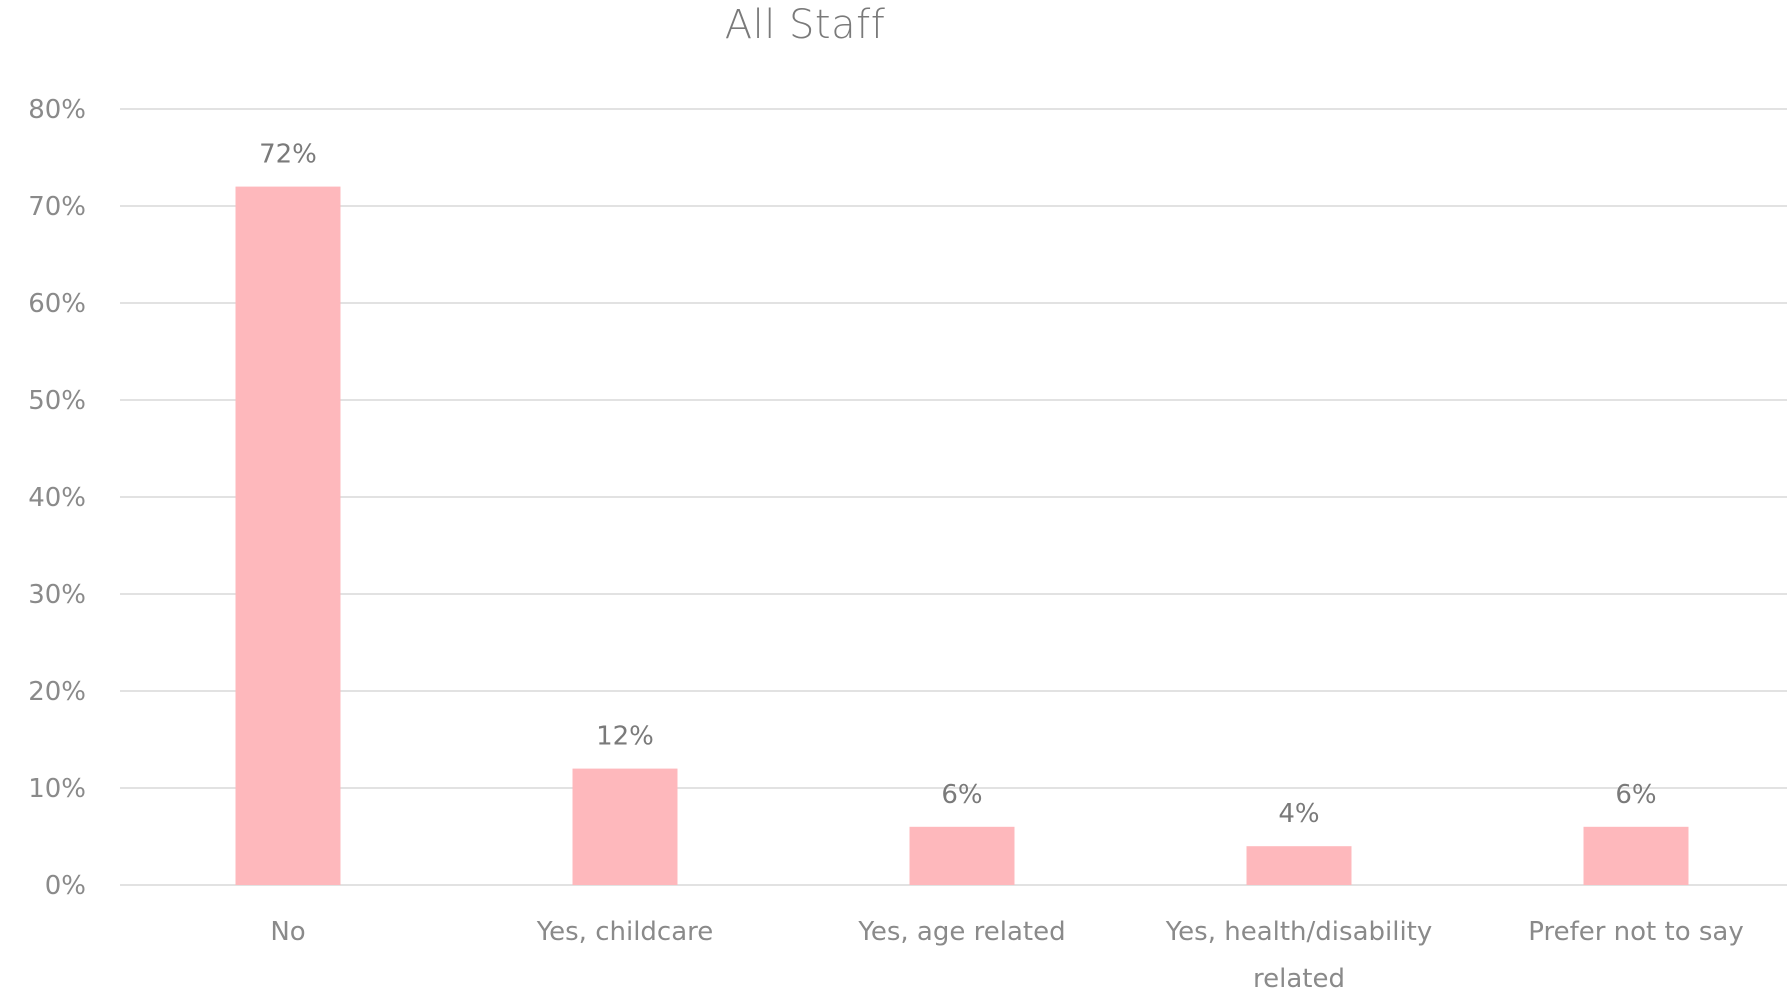 The width and height of the screenshot is (1787, 991). I want to click on y-tick-label: 10%, so click(57, 789).